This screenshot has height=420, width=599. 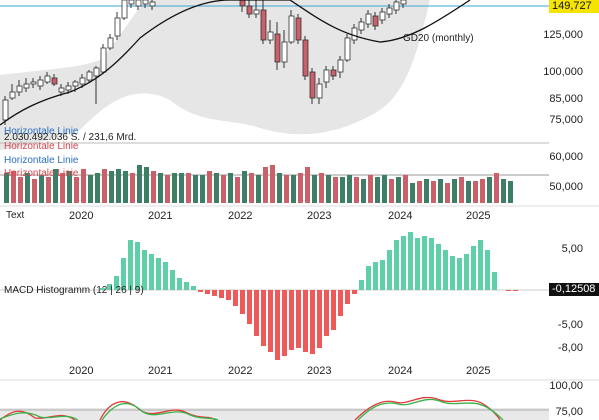 I want to click on macd-last-value-tag: -0,12508, so click(x=574, y=289).